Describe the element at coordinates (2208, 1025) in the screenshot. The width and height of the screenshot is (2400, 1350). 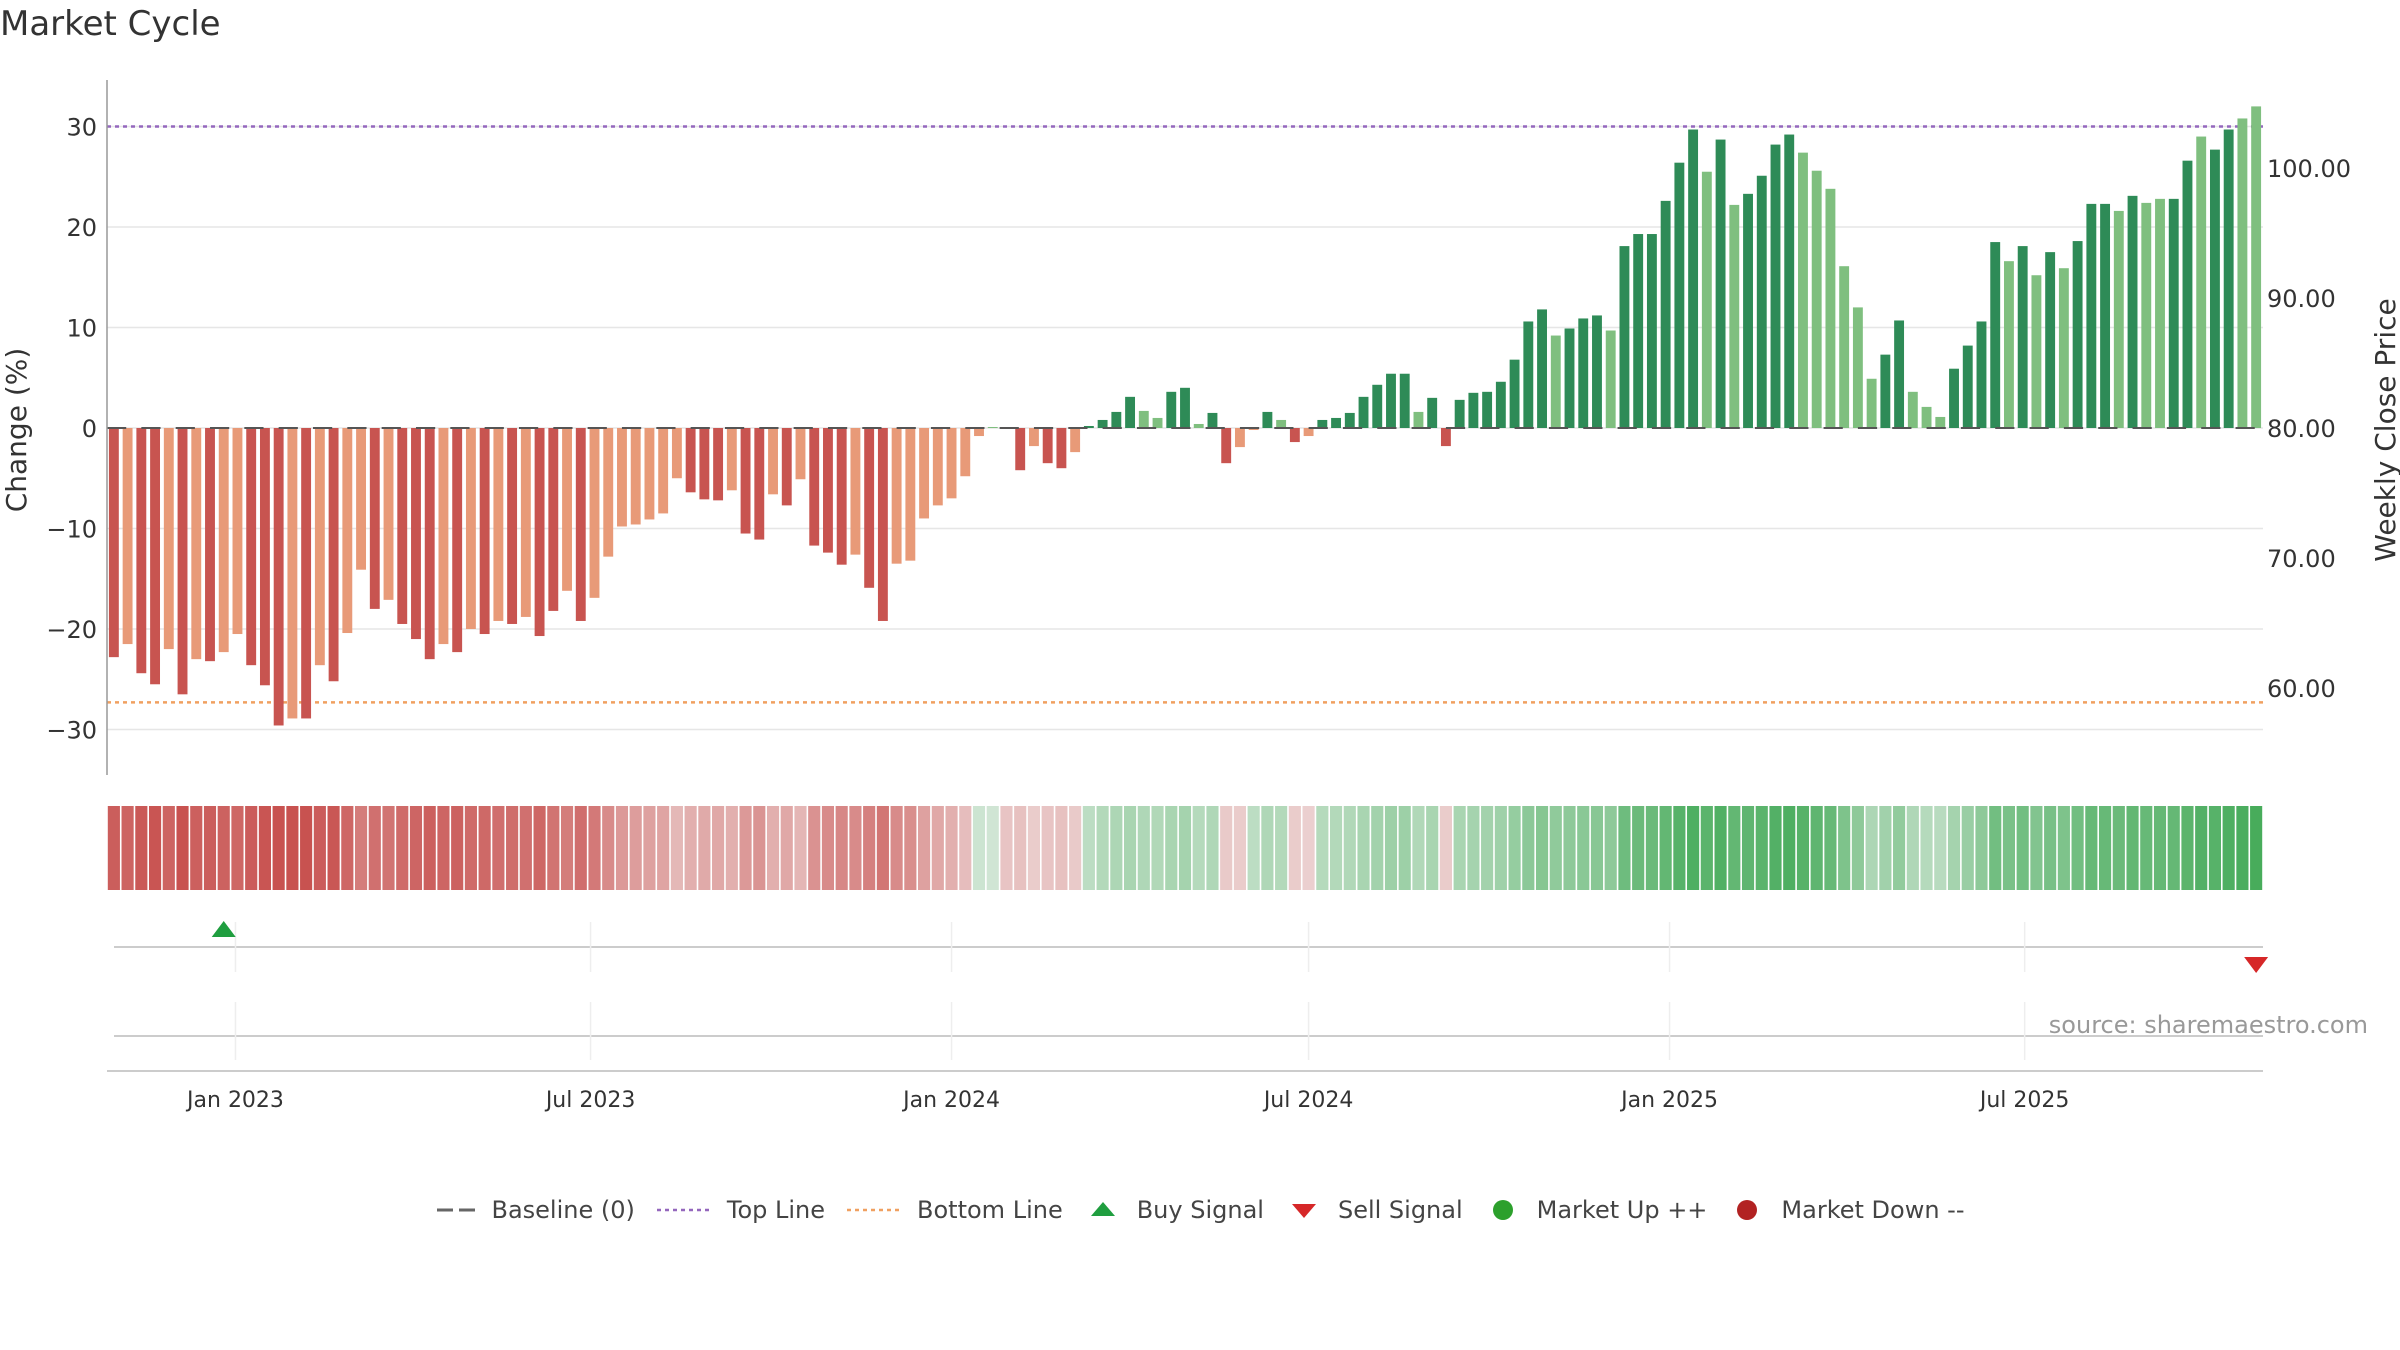
I see `source-note: source: sharemaestro.com` at that location.